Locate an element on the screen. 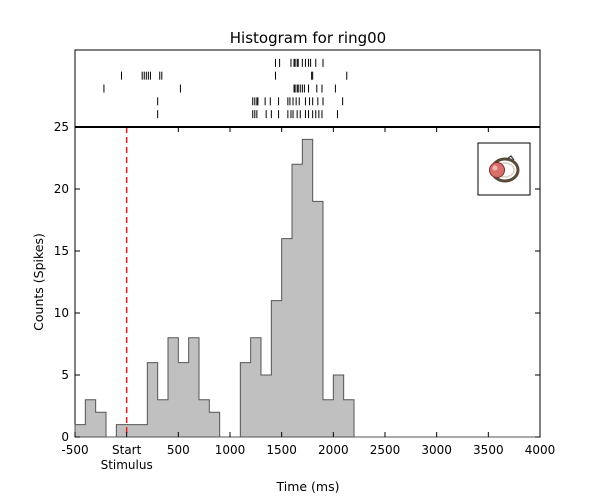 Image resolution: width=600 pixels, height=500 pixels. y-axis-label: Counts (Spikes) is located at coordinates (38, 282).